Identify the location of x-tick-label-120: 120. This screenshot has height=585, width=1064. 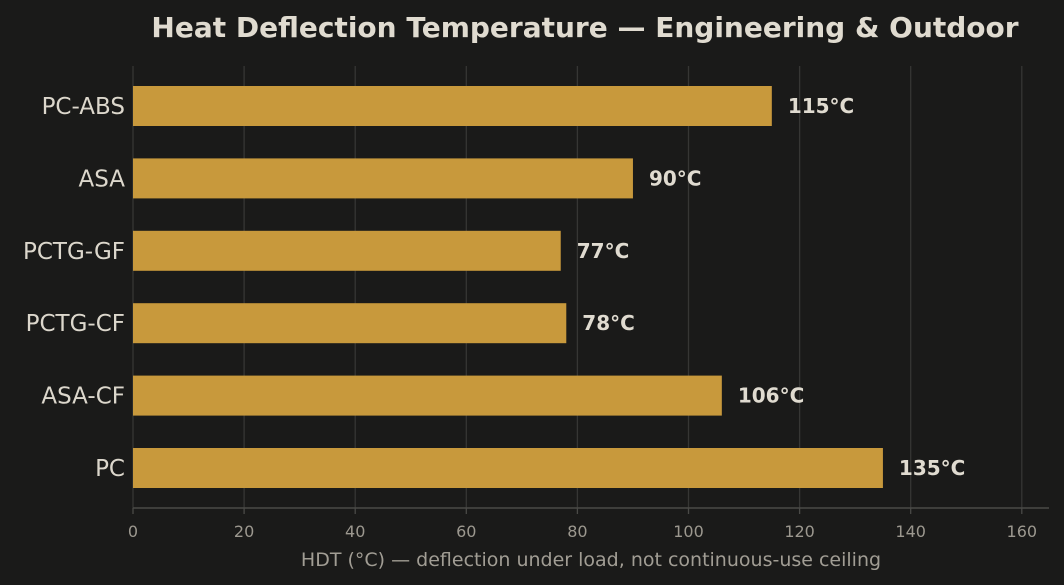
(799, 531).